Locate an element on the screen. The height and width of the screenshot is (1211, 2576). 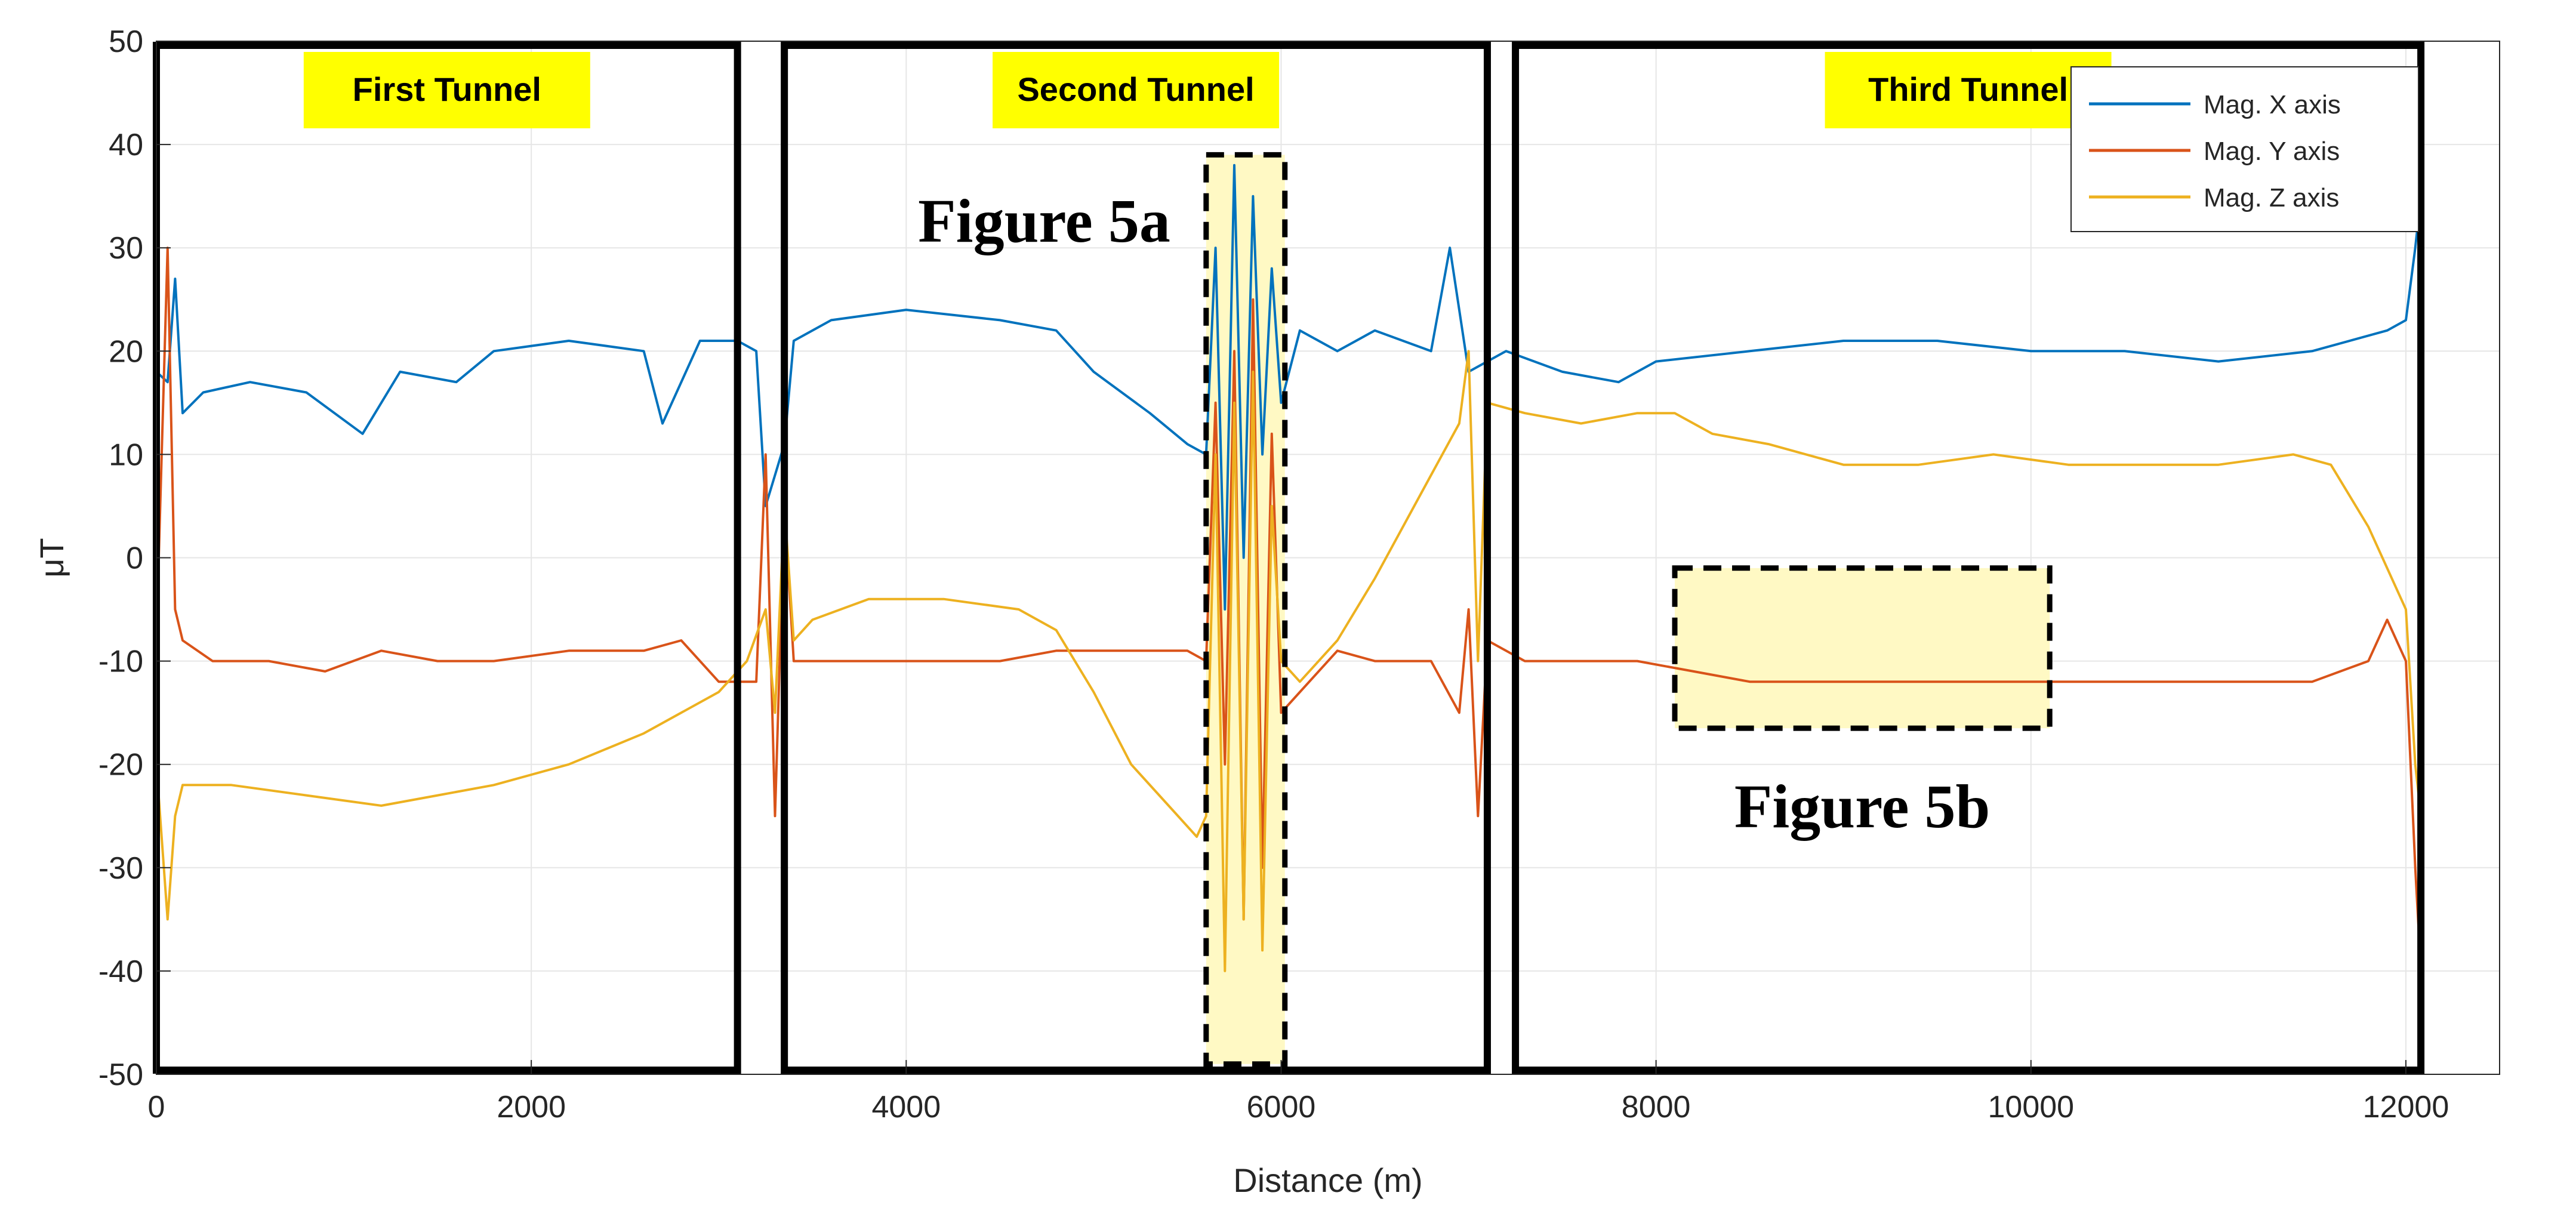
y-tick-label: 50 is located at coordinates (126, 41).